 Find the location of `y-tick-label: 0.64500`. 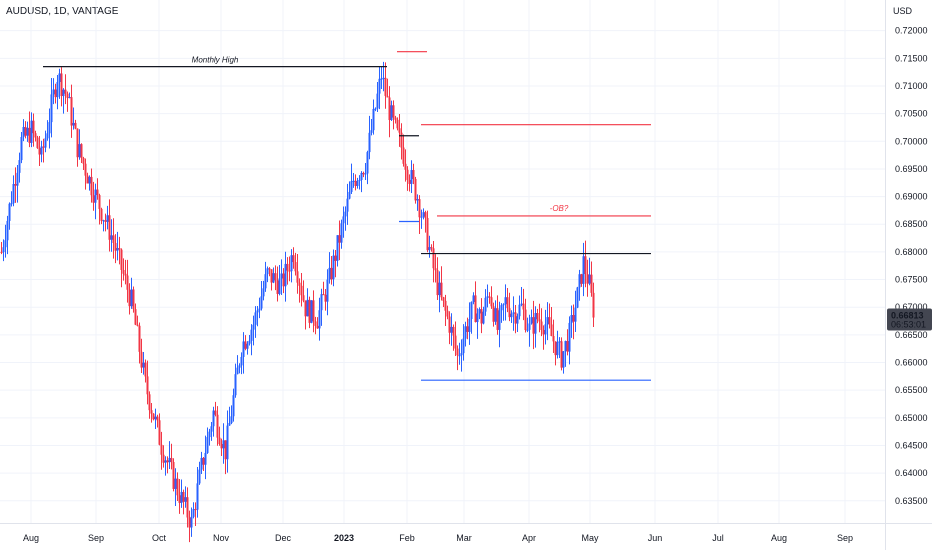

y-tick-label: 0.64500 is located at coordinates (911, 445).